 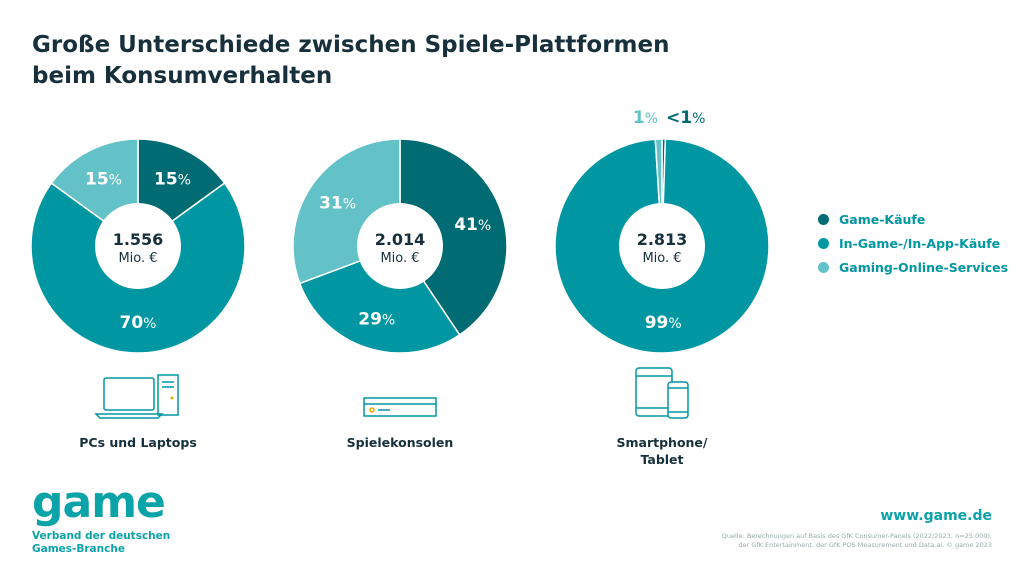 What do you see at coordinates (913, 243) in the screenshot?
I see `legend-item-ingame: In-Game-/In-App-Käufe` at bounding box center [913, 243].